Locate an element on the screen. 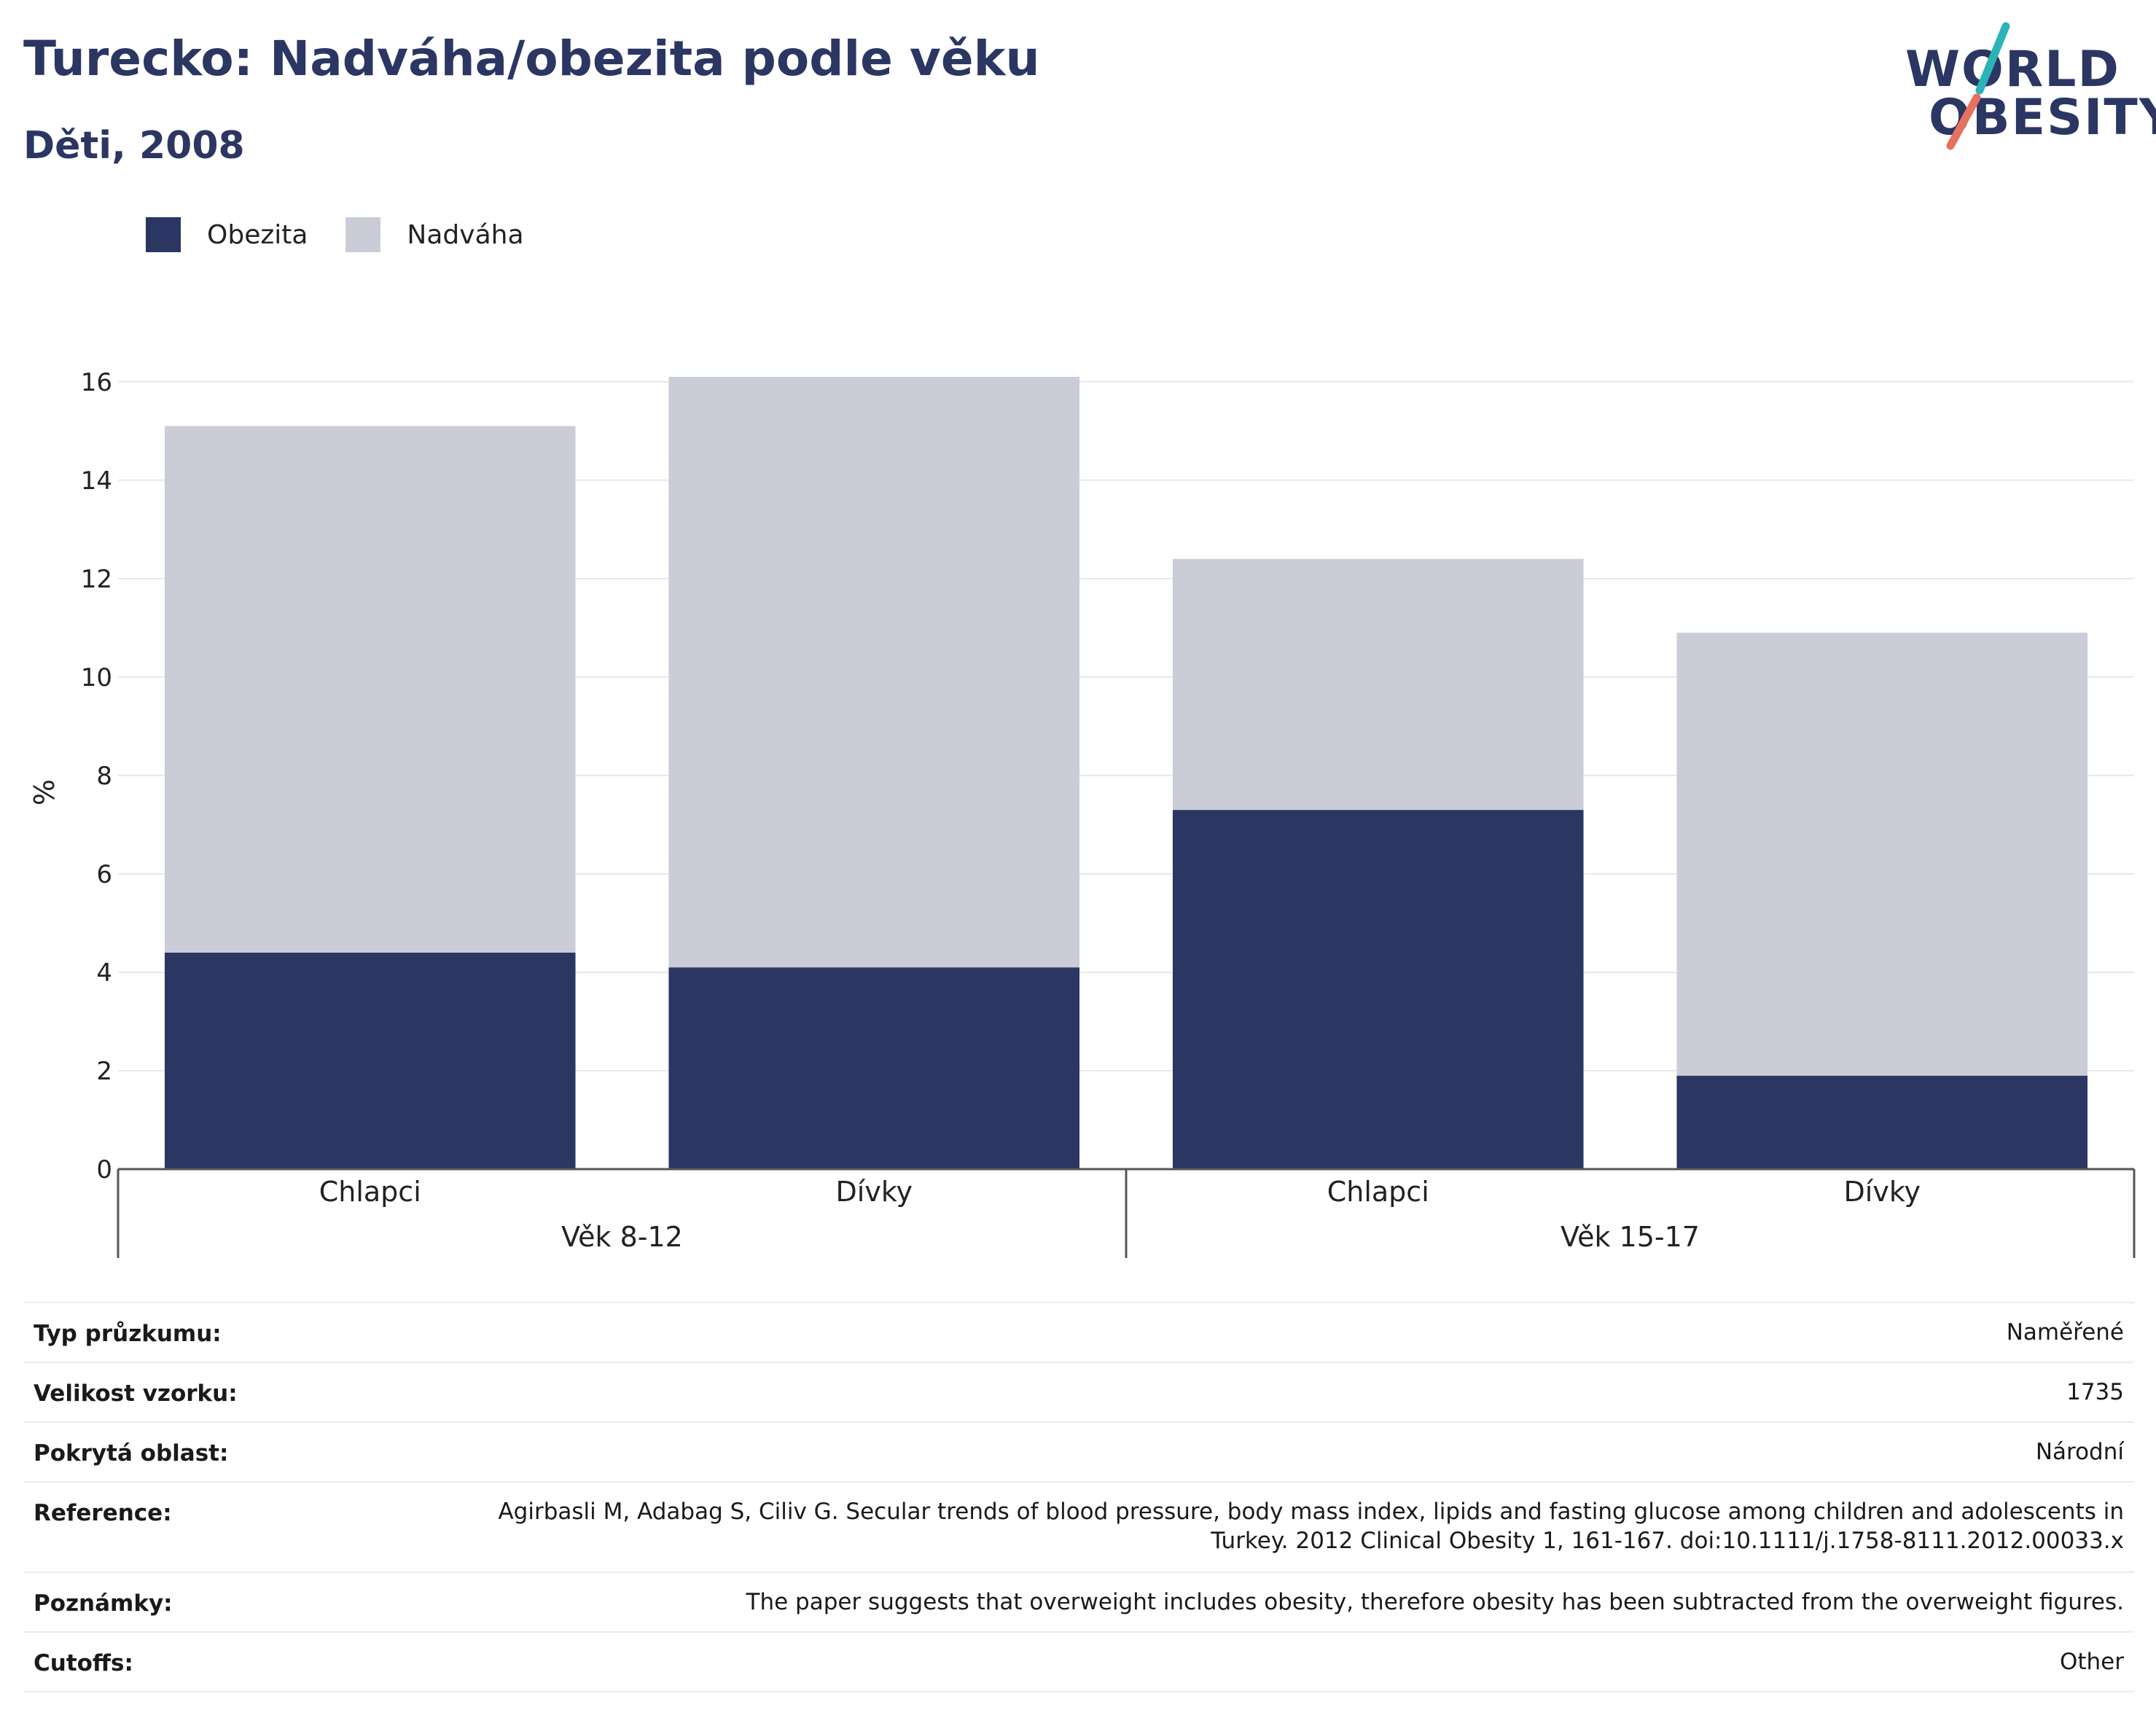  legend-item-nadvaha: Nadváha is located at coordinates (435, 234).